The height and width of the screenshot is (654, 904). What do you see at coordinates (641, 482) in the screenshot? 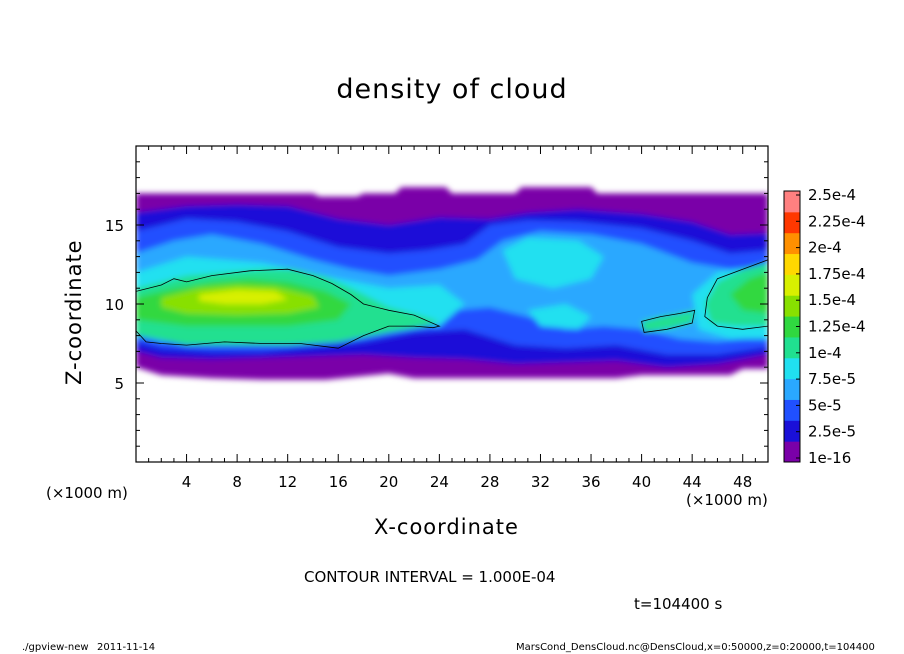
I see `x-tick-label: 40` at bounding box center [641, 482].